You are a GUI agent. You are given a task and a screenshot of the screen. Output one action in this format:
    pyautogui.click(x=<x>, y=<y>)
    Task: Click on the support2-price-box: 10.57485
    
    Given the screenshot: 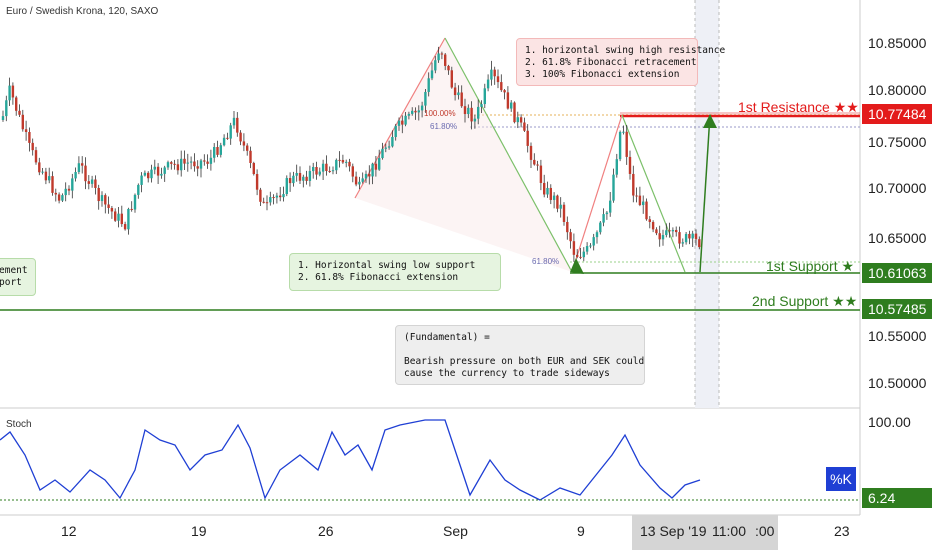 What is the action you would take?
    pyautogui.click(x=897, y=309)
    